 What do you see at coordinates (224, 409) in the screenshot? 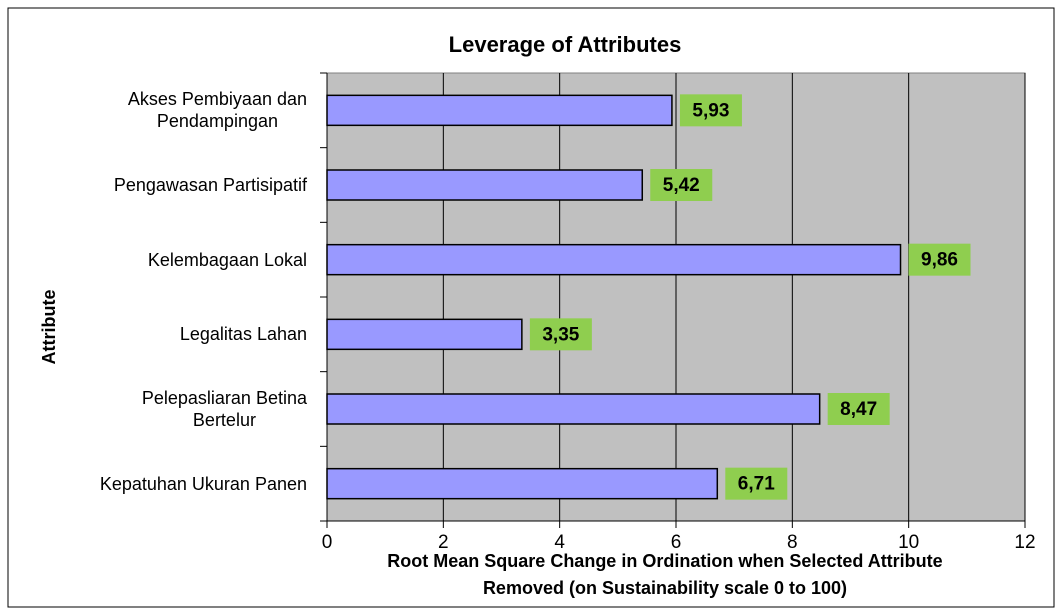
I see `y-tick-label: Pelepasliaran Betina Bertelur` at bounding box center [224, 409].